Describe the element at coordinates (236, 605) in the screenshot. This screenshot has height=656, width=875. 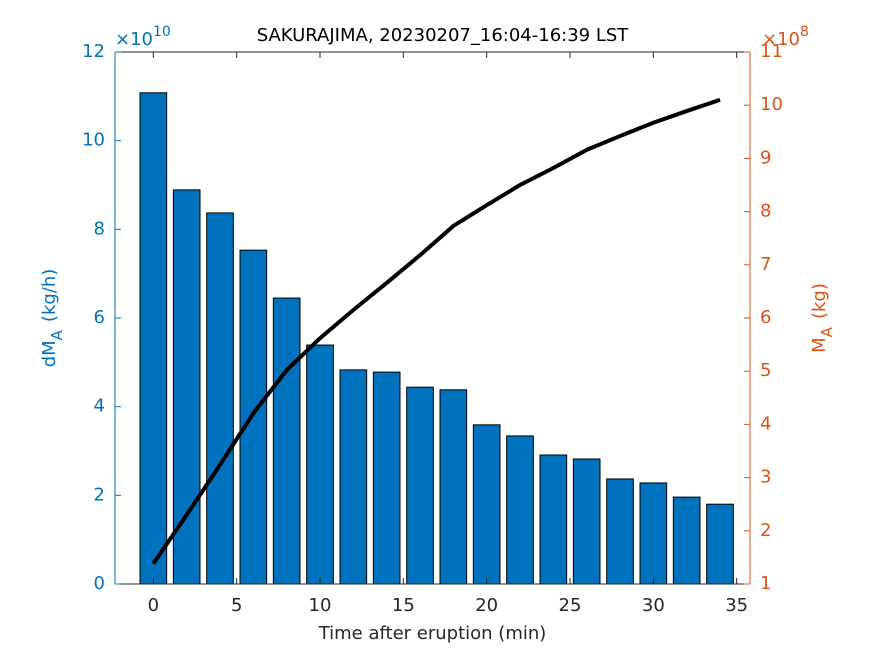
I see `x-tick-label: 5` at that location.